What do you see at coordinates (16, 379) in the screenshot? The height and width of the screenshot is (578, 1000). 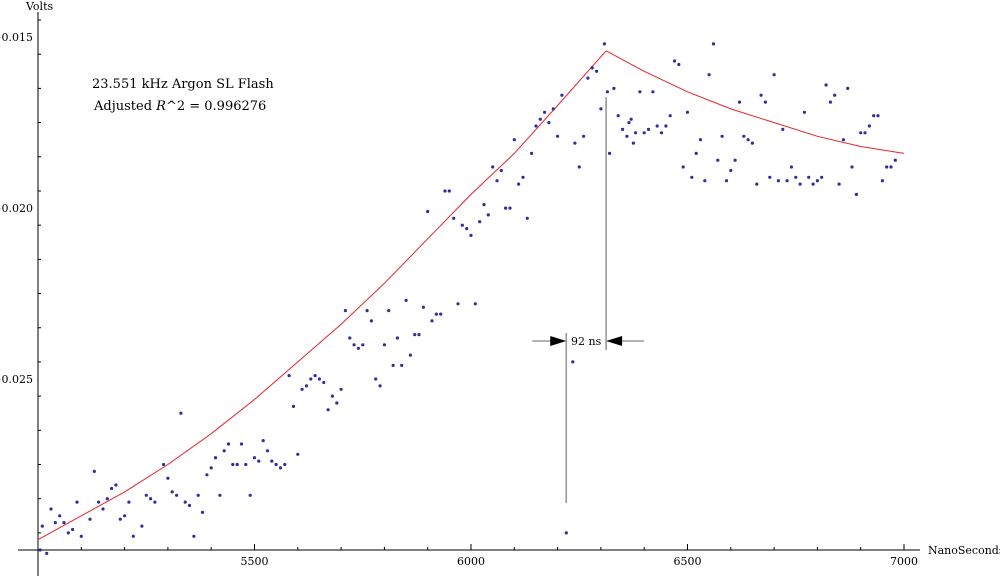 I see `y-tick-label: −0.025` at bounding box center [16, 379].